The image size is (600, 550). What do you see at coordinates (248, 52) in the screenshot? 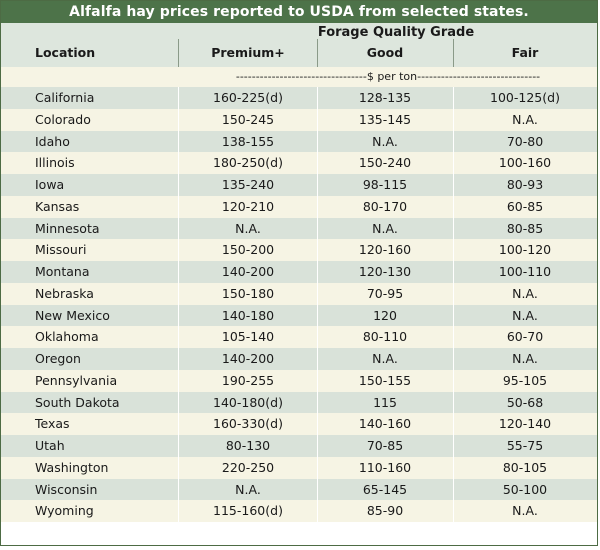
I see `premium-column-header: Premium+` at bounding box center [248, 52].